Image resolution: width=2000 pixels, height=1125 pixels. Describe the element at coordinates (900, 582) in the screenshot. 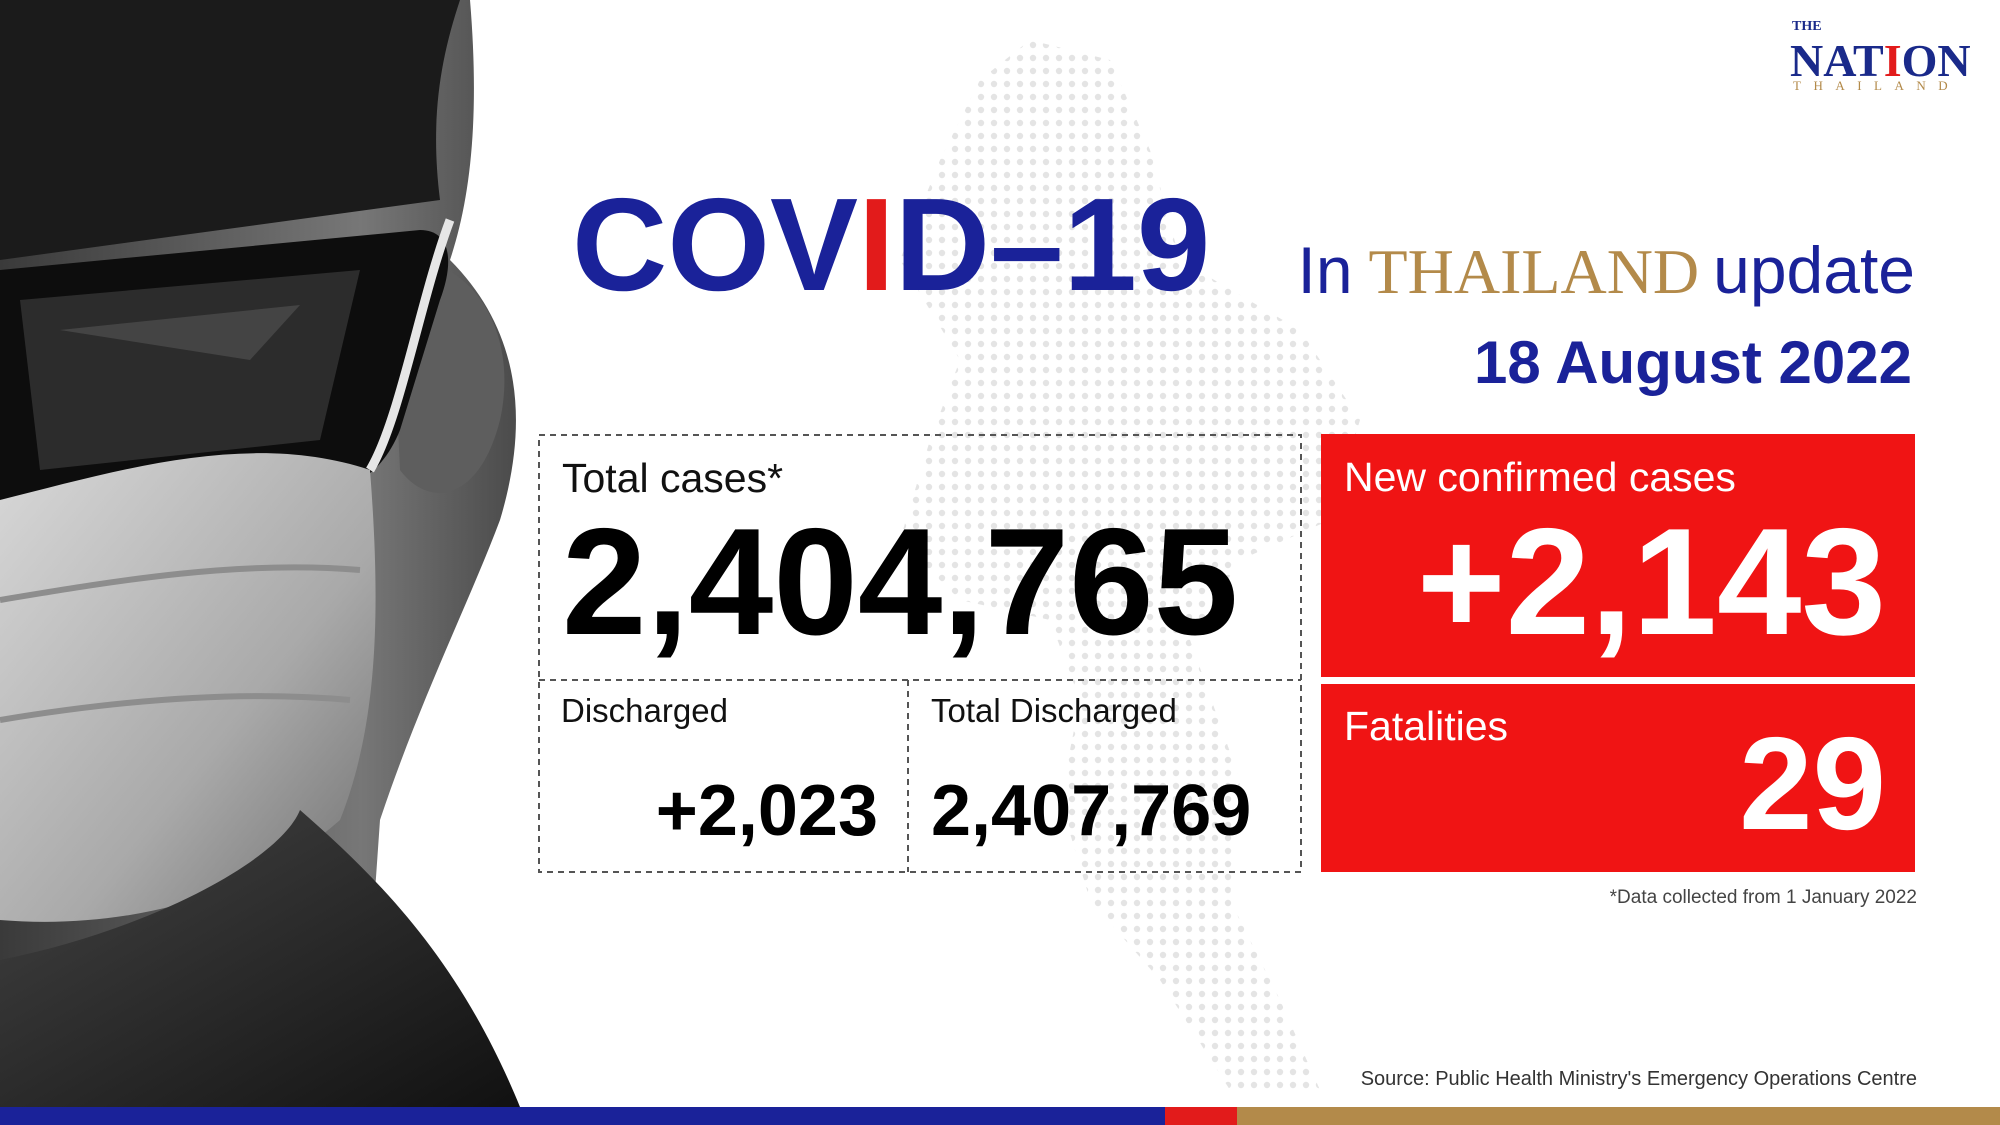

I see `total-cases-value: 2,404,765` at that location.